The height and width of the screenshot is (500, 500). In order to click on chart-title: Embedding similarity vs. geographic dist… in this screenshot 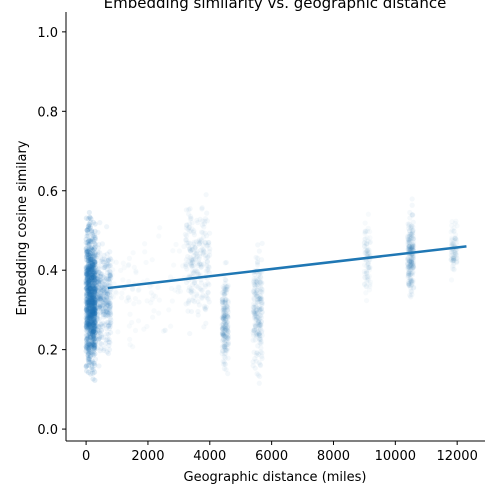, I will do `click(275, 6)`.